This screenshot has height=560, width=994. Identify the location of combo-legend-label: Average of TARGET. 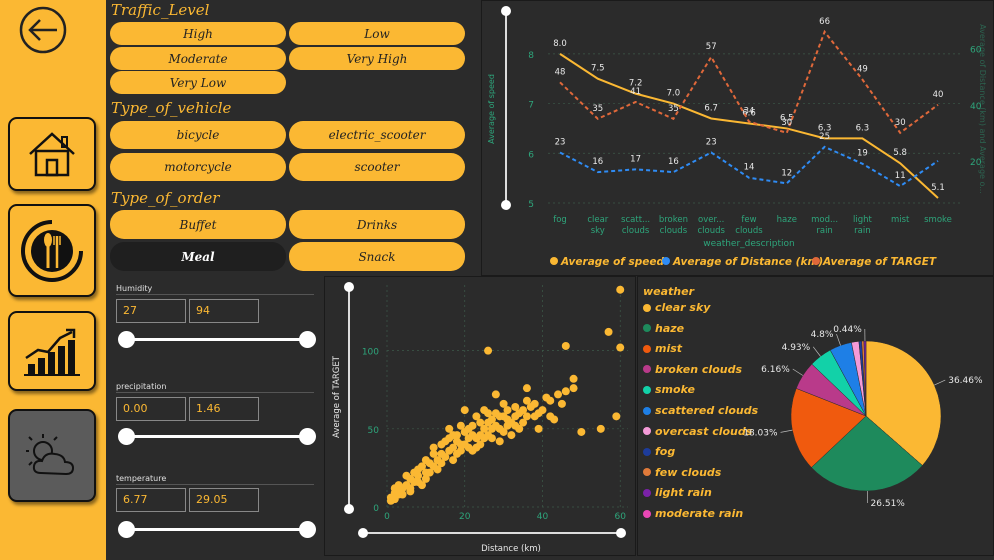
(879, 262).